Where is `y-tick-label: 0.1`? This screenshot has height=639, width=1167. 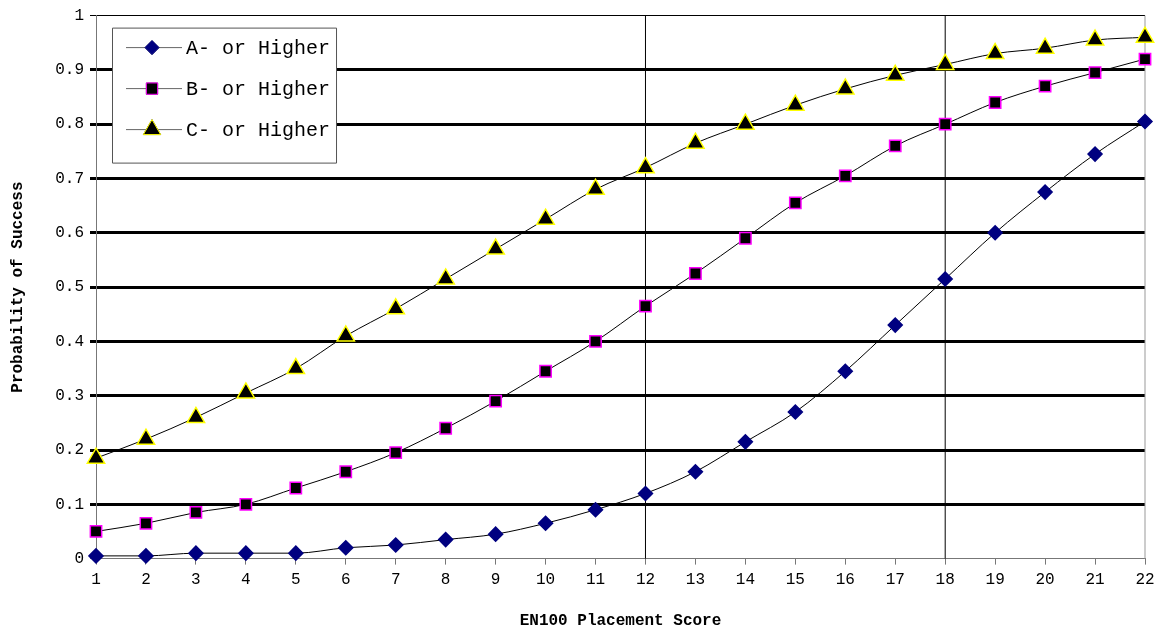 y-tick-label: 0.1 is located at coordinates (69, 504).